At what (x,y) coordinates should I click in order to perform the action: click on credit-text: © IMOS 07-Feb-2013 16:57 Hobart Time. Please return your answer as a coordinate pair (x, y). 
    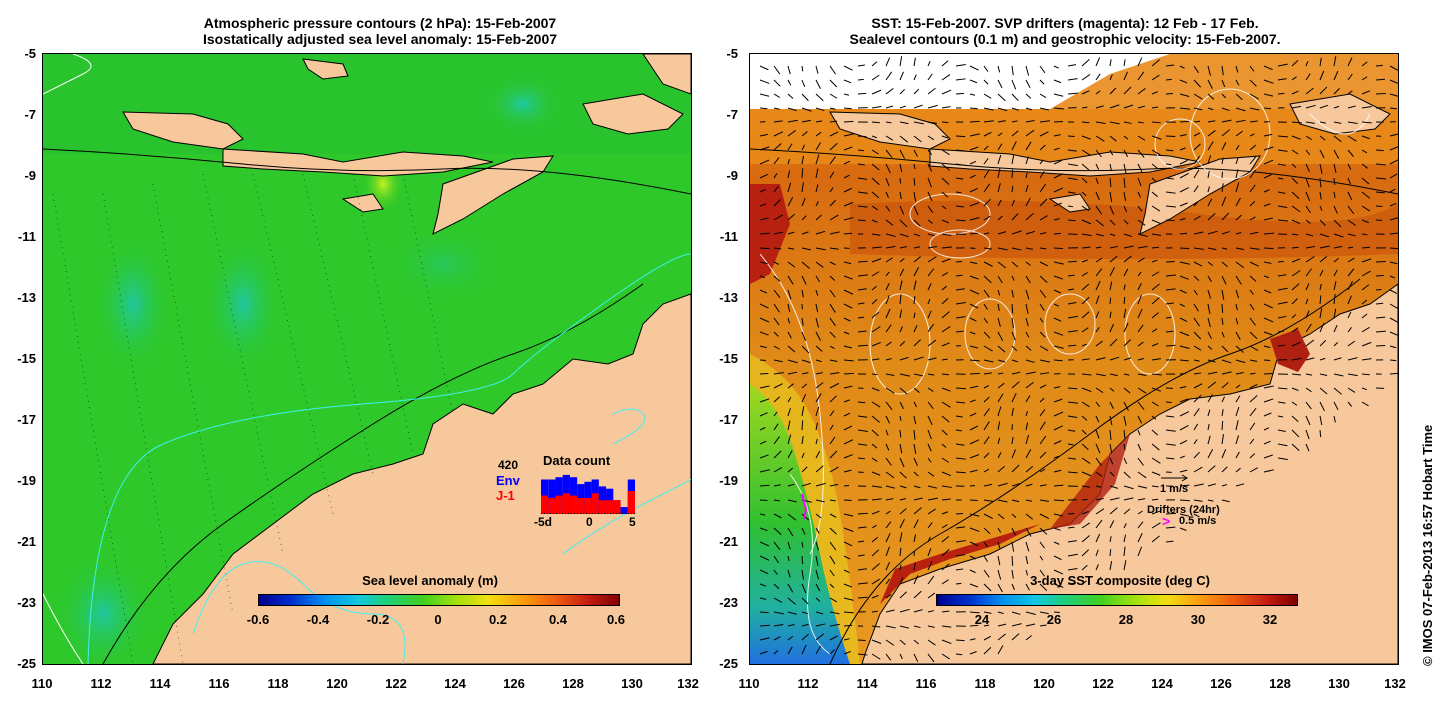
    Looking at the image, I should click on (1427, 545).